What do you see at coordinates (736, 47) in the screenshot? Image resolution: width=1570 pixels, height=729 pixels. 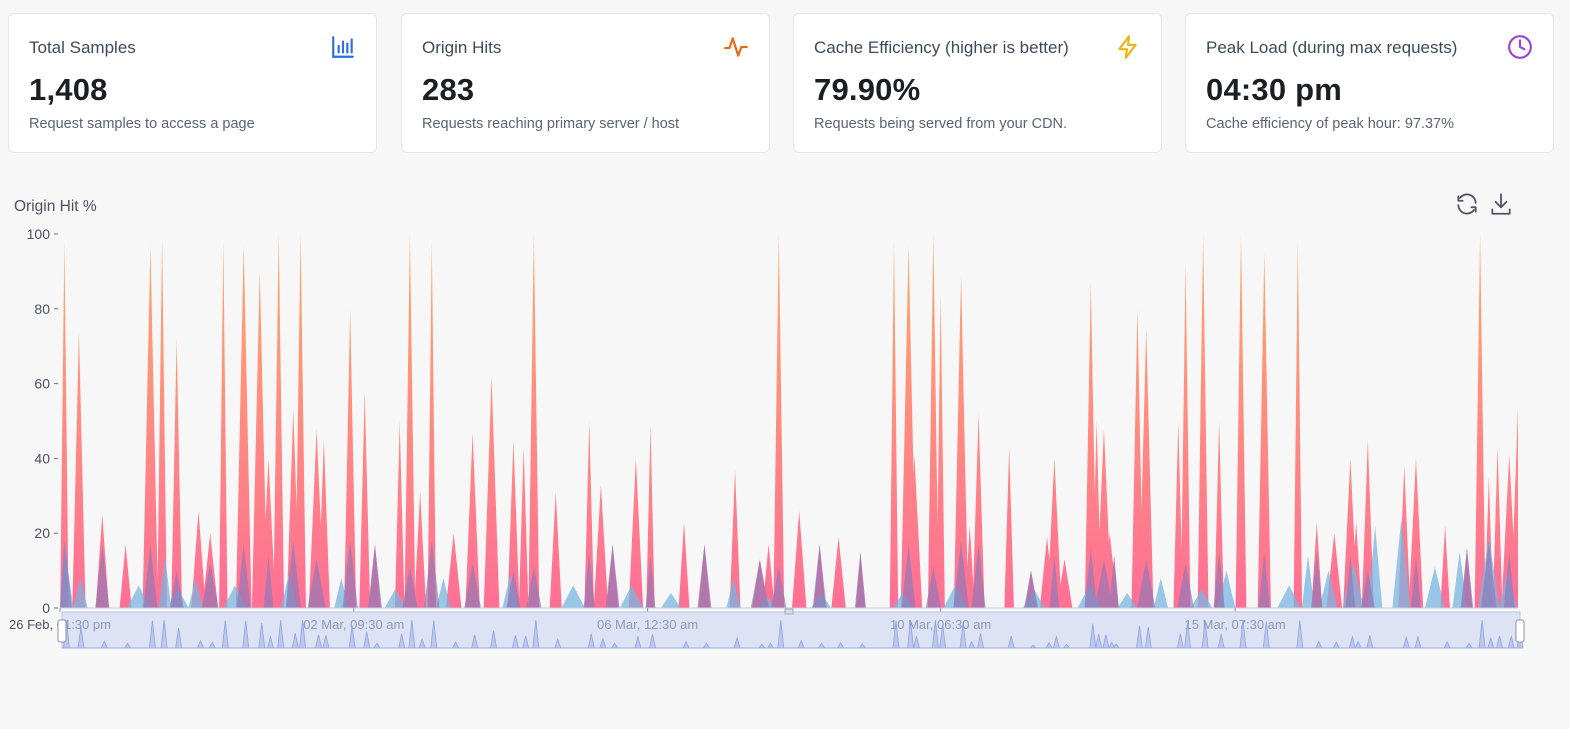 I see `activity-icon` at bounding box center [736, 47].